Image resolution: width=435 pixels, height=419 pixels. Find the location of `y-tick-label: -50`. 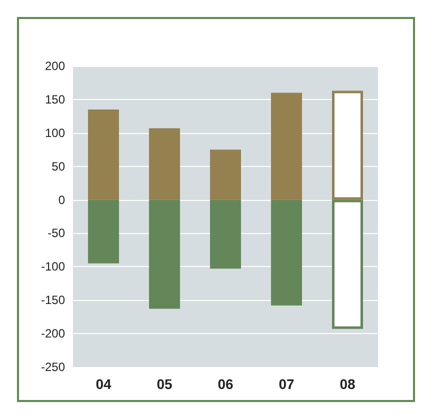

y-tick-label: -50 is located at coordinates (57, 233).